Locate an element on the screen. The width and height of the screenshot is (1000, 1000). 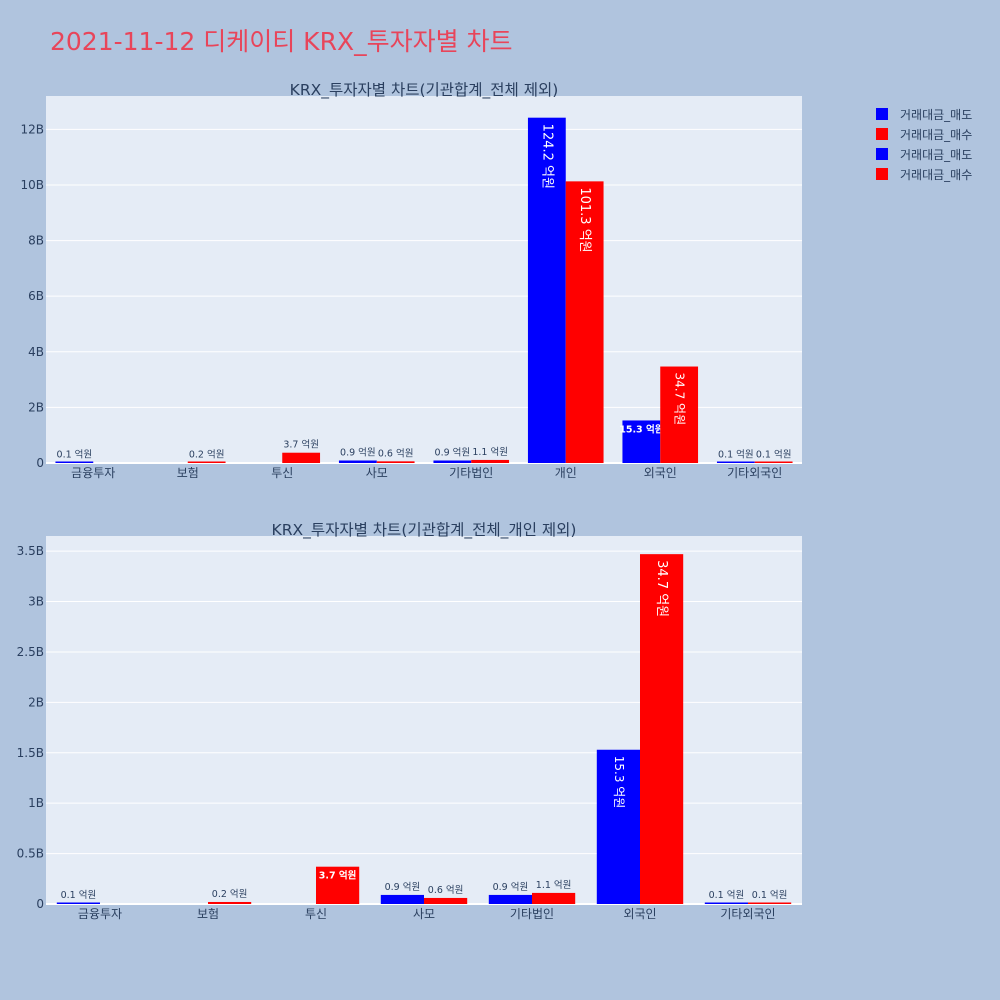
x-tick-label: 개인 is located at coordinates (566, 473).